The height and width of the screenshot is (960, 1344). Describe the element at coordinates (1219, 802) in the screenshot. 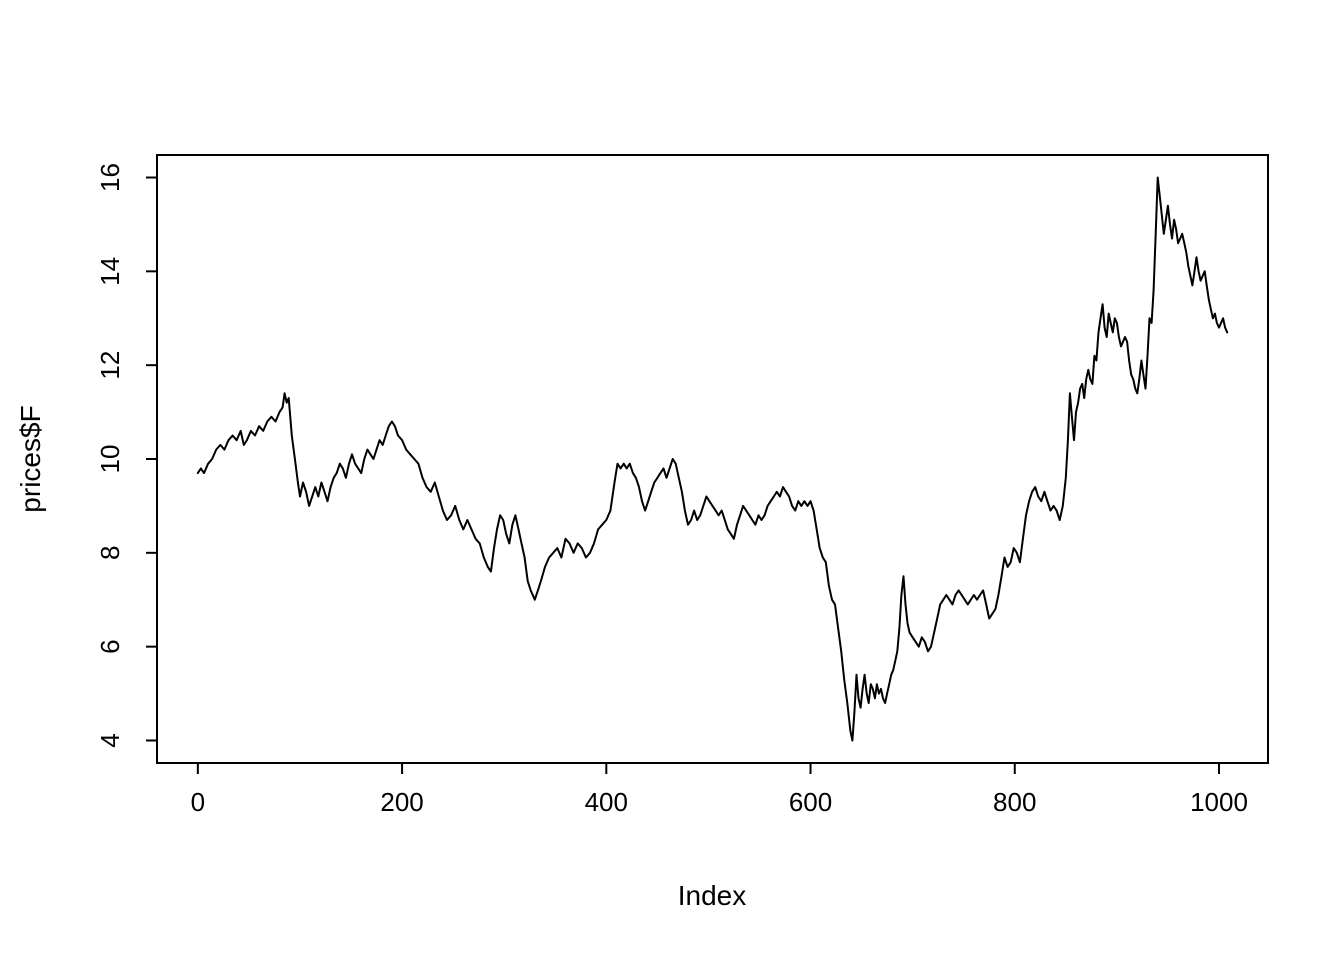

I see `x-tick-label: 1000` at that location.